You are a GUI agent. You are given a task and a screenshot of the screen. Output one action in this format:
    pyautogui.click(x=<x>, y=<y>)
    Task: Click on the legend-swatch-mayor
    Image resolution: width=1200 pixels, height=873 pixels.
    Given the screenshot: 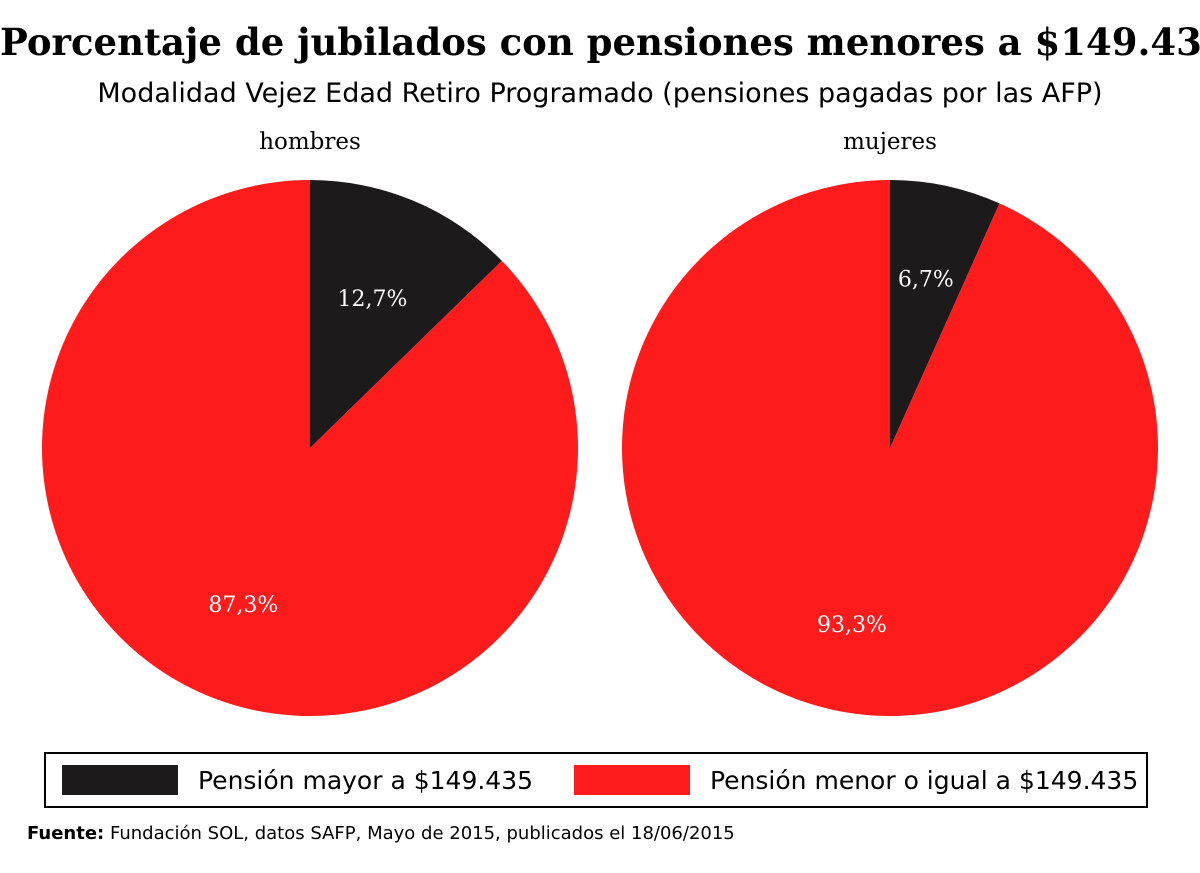 What is the action you would take?
    pyautogui.click(x=120, y=780)
    